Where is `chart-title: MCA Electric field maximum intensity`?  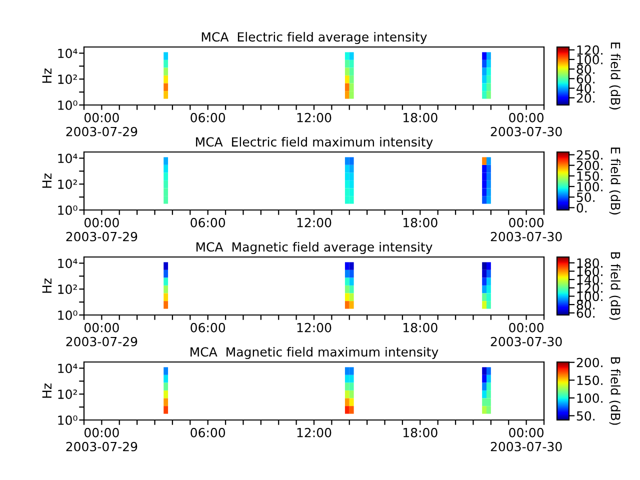 chart-title: MCA Electric field maximum intensity is located at coordinates (314, 143).